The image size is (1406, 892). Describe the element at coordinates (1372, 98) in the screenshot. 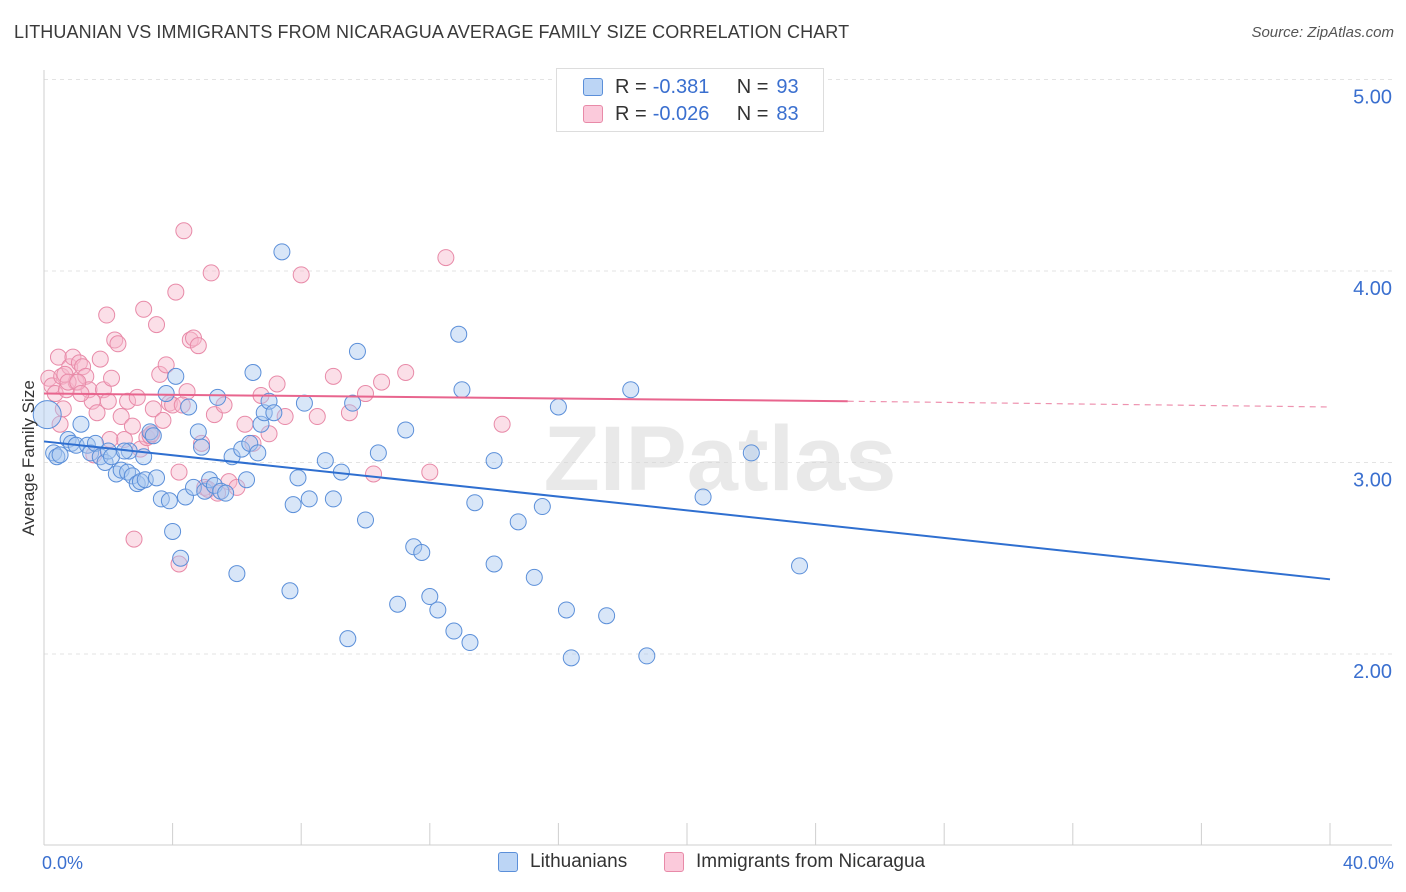

I see `y-tick-label: 5.00` at that location.